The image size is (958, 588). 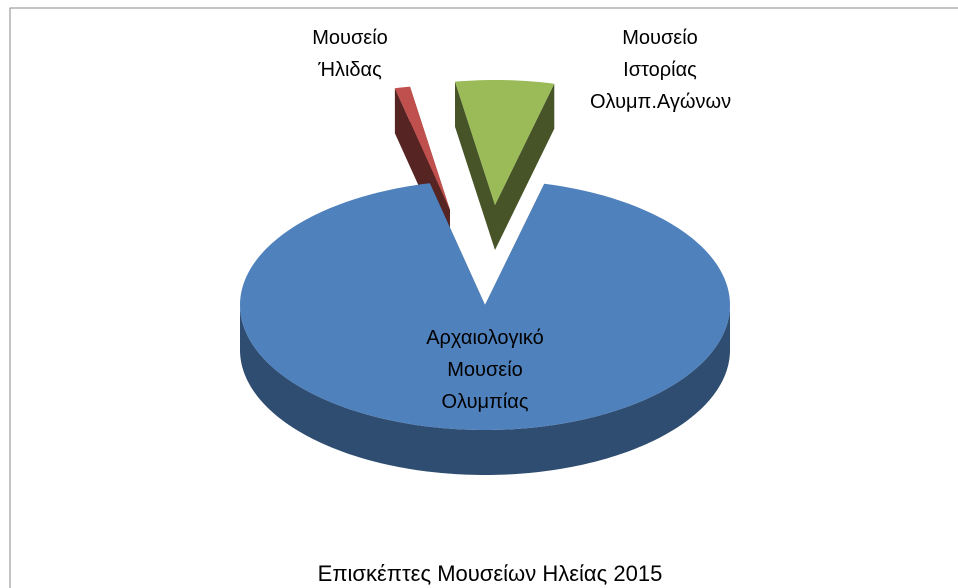 What do you see at coordinates (661, 70) in the screenshot?
I see `slice-label: Μουσείο Ιστορίας Ολυμπ.Αγώνων` at bounding box center [661, 70].